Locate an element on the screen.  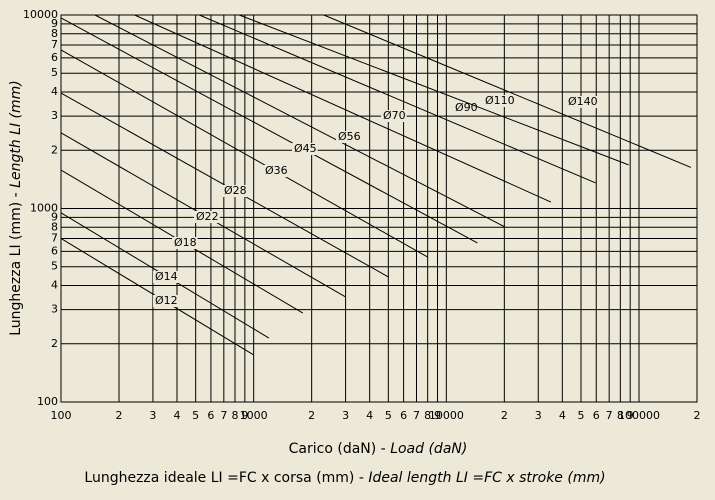
series-label: Ø14 is located at coordinates (166, 276).